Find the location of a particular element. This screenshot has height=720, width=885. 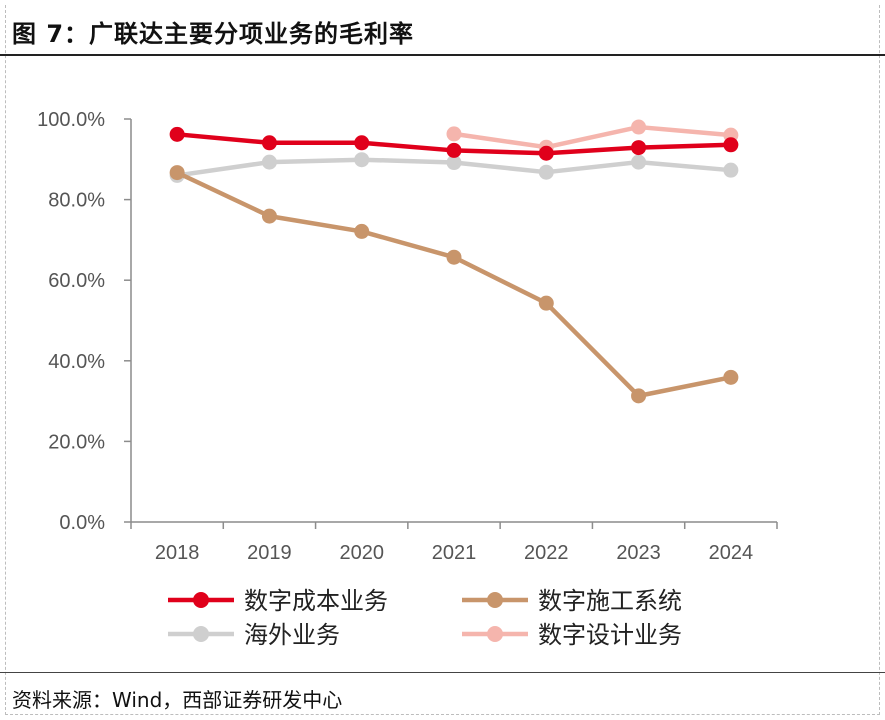

legend-item: 数字成本业务 is located at coordinates (278, 601).